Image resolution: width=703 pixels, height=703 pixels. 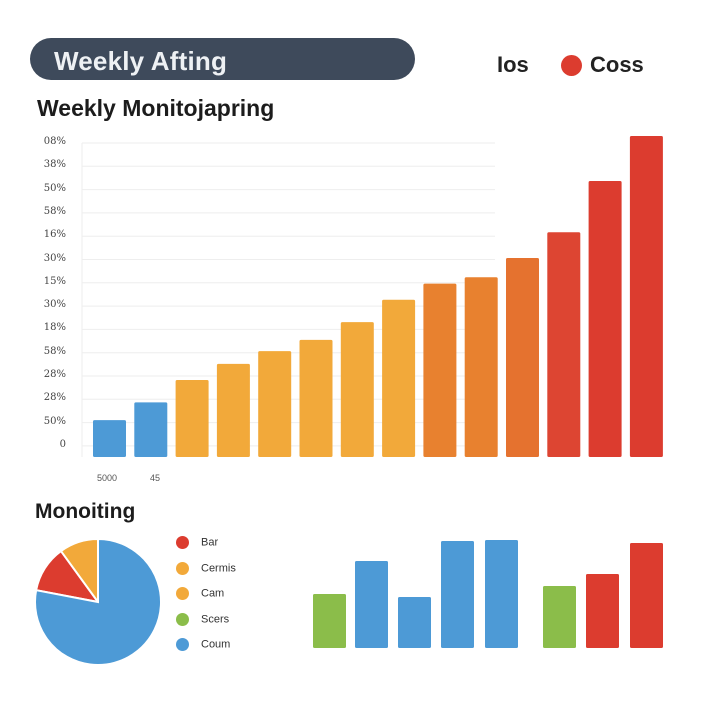 I want to click on pie-legend-item: Coum, so click(x=203, y=644).